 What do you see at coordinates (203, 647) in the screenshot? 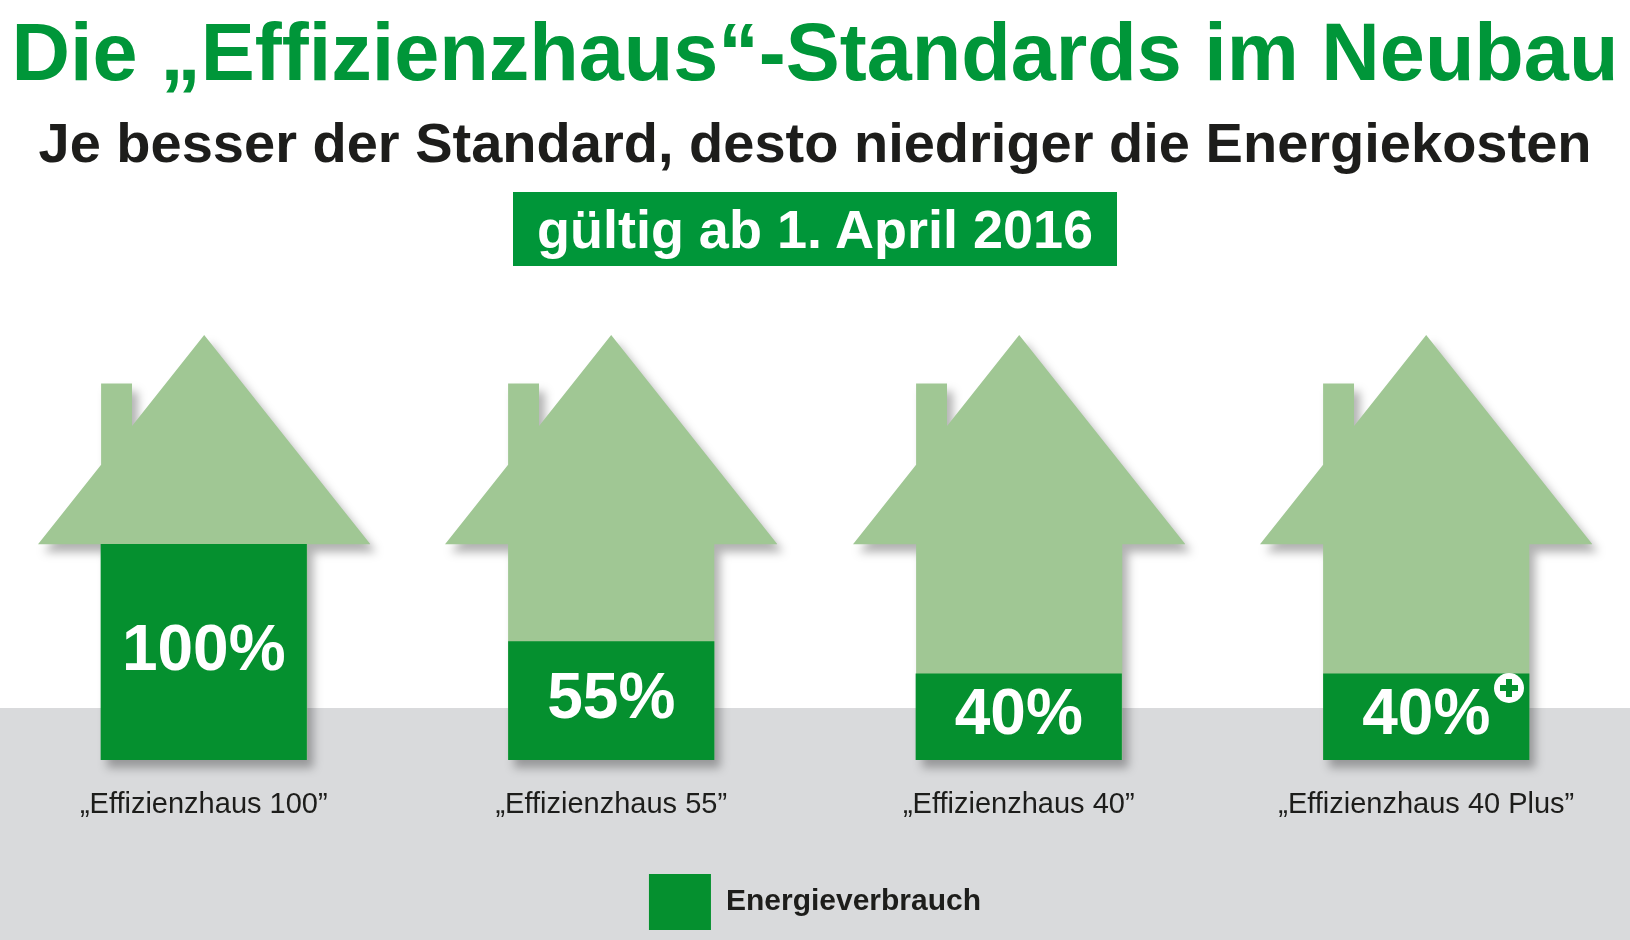
I see `data-label: 100%` at bounding box center [203, 647].